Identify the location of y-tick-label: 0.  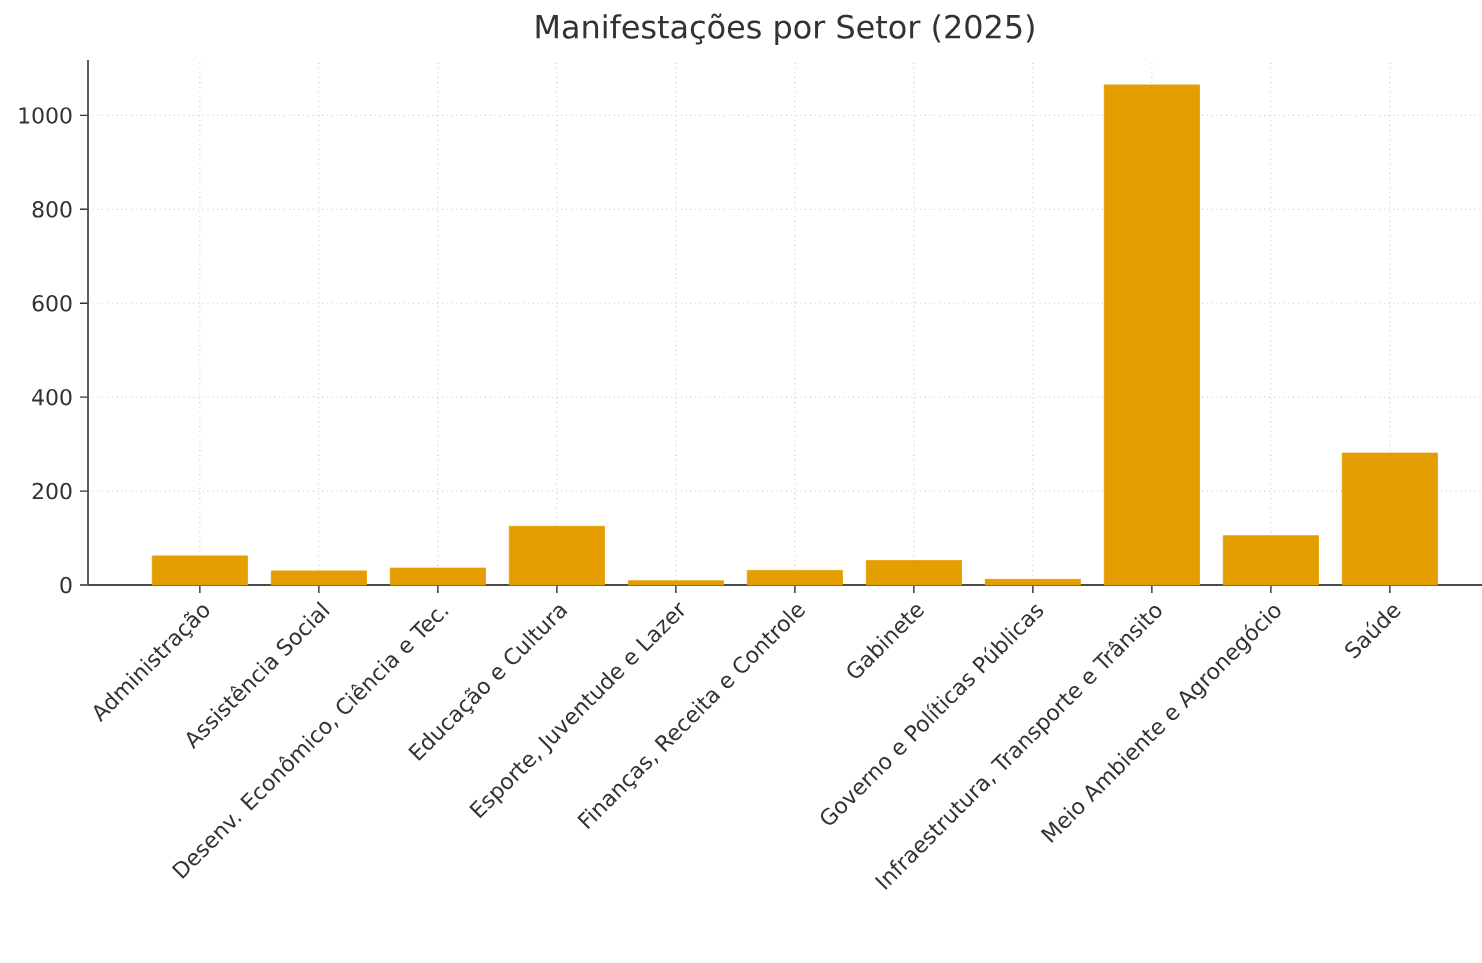
(66, 585).